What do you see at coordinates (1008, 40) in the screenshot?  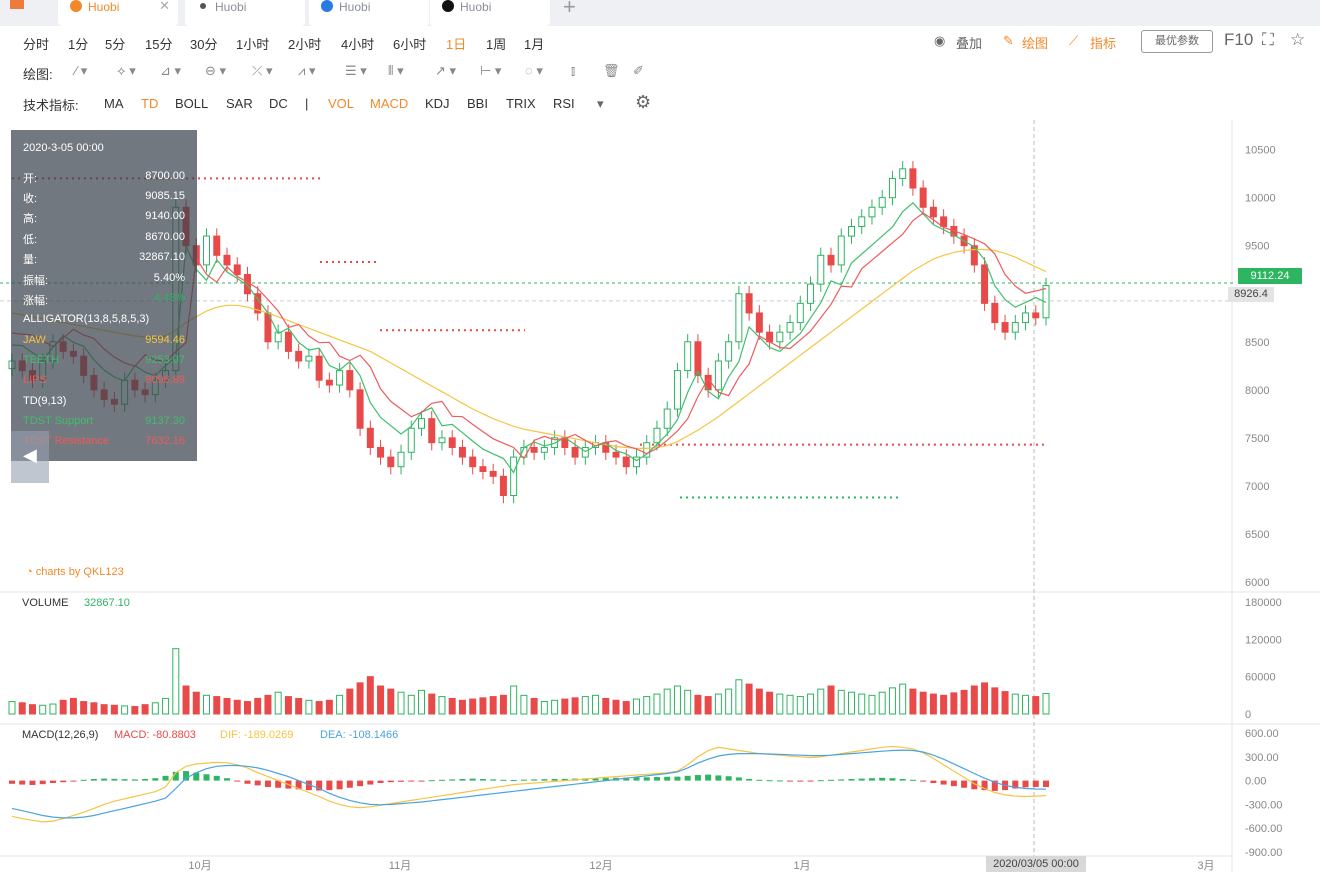 I see `draw-icon: ✎` at bounding box center [1008, 40].